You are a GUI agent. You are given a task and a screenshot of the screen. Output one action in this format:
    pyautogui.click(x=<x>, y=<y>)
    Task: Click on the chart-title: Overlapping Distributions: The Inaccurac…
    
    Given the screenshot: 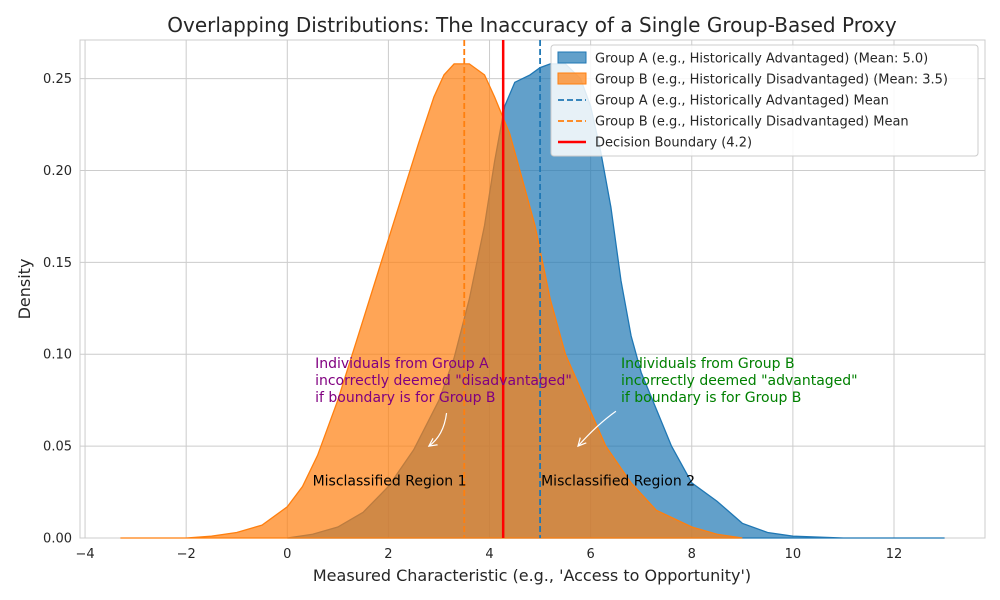 What is the action you would take?
    pyautogui.click(x=532, y=25)
    